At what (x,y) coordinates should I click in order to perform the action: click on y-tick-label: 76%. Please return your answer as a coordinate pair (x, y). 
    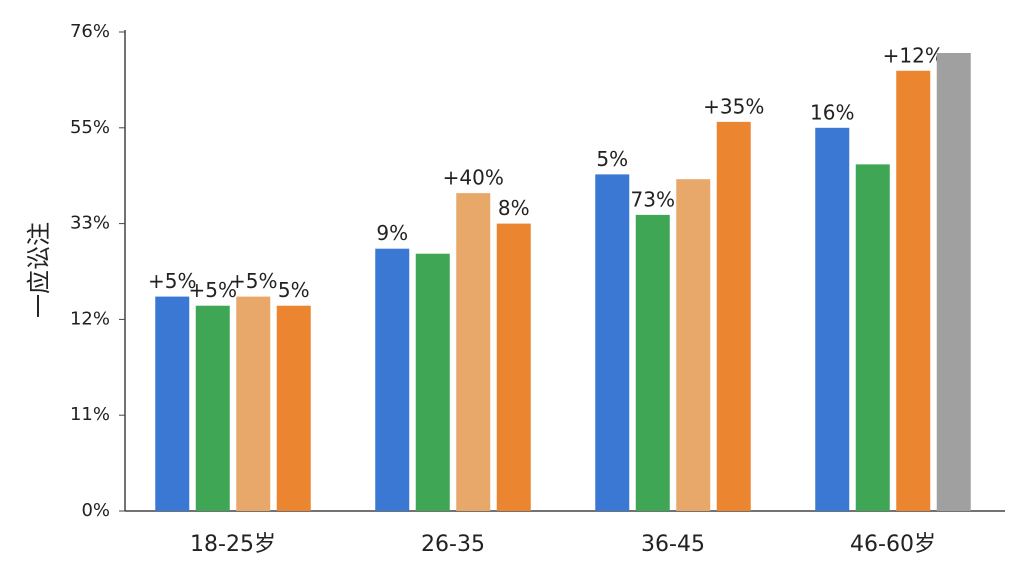
    Looking at the image, I should click on (90, 31).